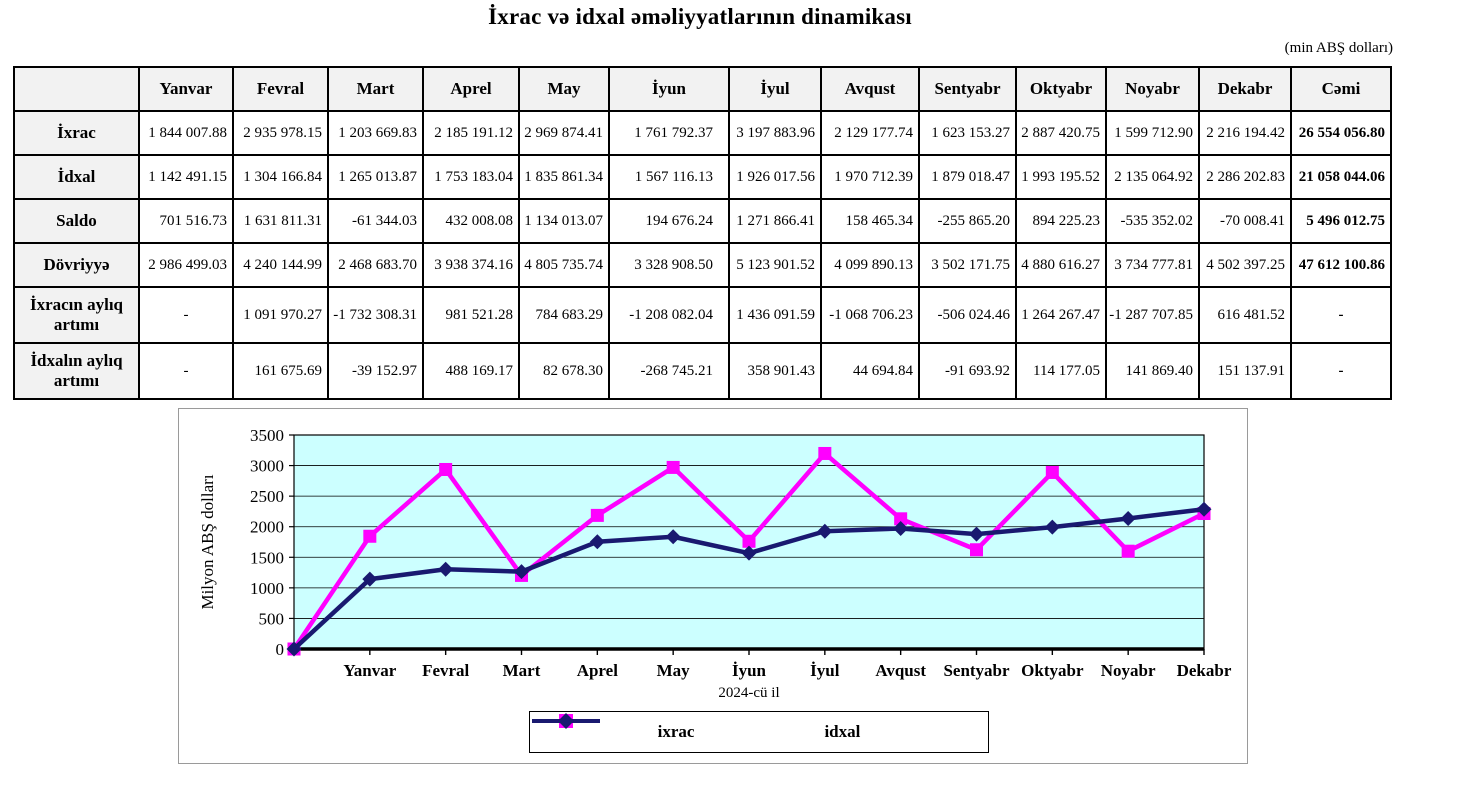  What do you see at coordinates (775, 177) in the screenshot?
I see `cell: 1 926 017.56` at bounding box center [775, 177].